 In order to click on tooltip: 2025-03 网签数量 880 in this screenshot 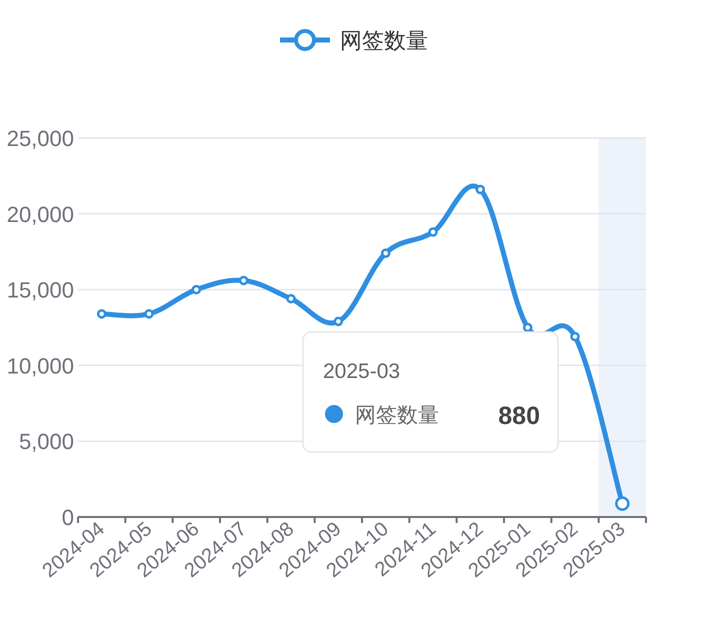, I will do `click(430, 392)`.